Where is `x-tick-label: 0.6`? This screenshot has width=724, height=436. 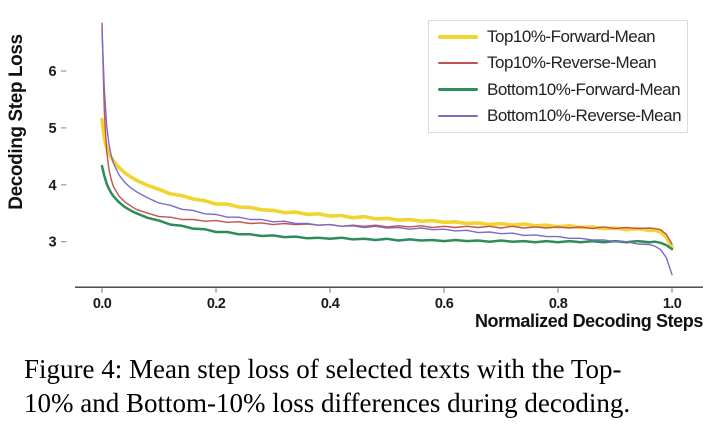 x-tick-label: 0.6 is located at coordinates (444, 304).